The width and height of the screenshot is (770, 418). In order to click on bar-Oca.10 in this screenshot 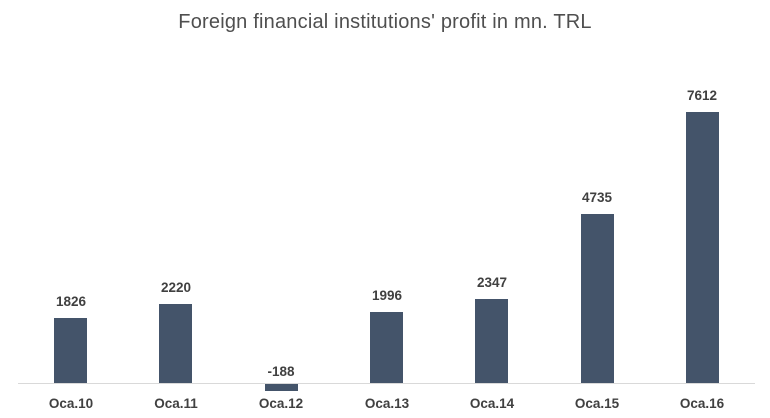, I will do `click(70, 350)`.